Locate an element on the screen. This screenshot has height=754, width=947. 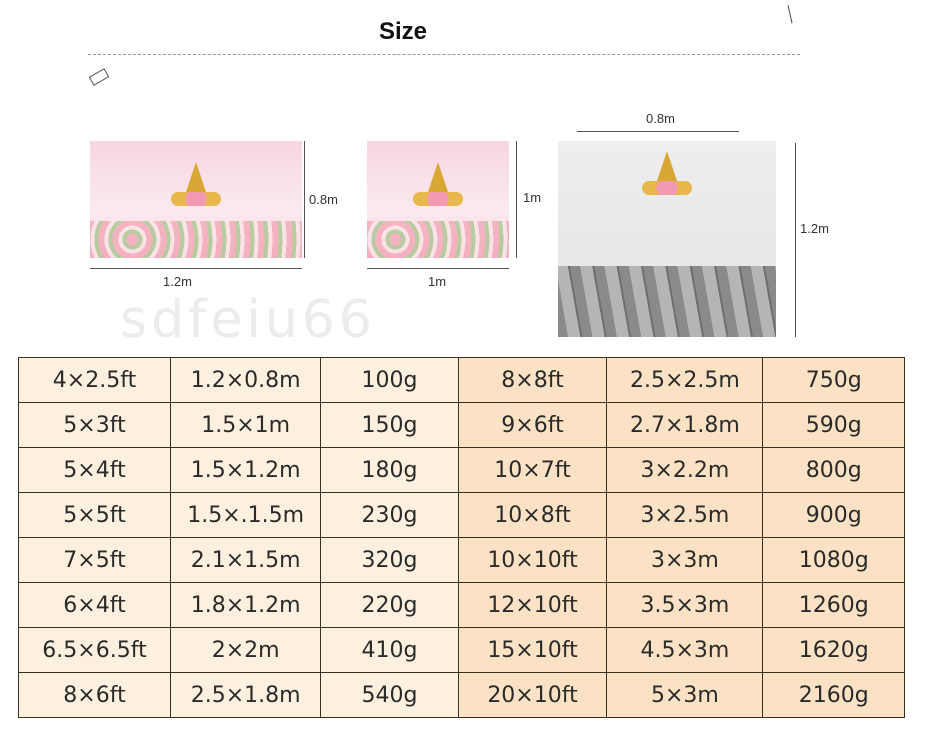
watermark: sdfeiu66 is located at coordinates (248, 320).